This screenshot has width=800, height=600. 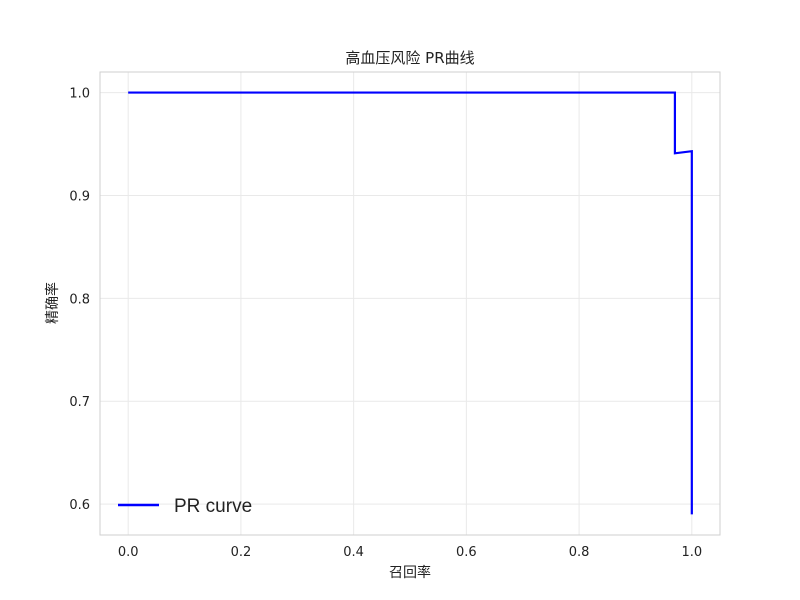 I want to click on legend-label-pr-curve: PR curve, so click(x=213, y=506).